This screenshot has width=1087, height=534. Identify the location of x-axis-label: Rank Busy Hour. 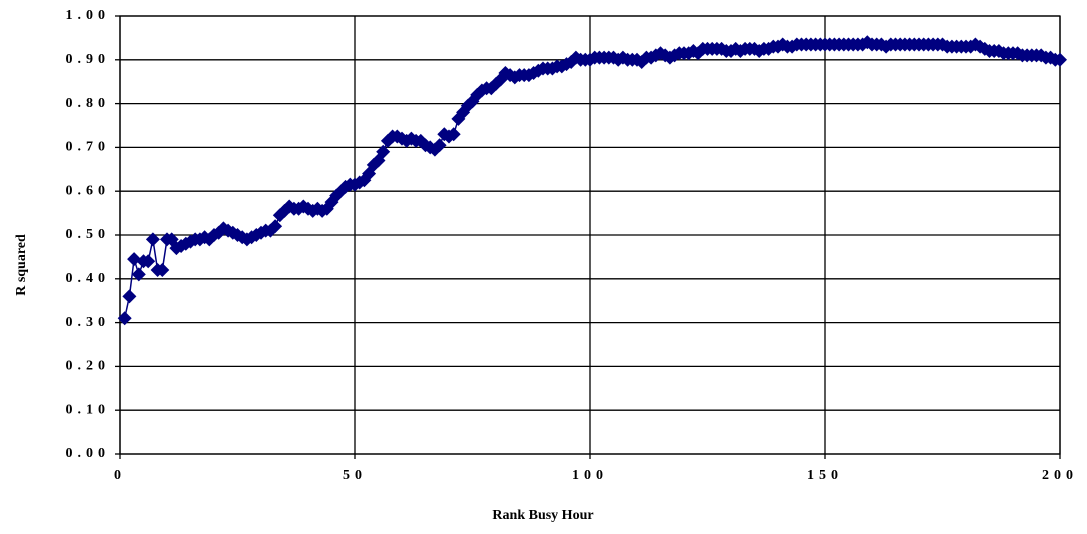
(542, 515).